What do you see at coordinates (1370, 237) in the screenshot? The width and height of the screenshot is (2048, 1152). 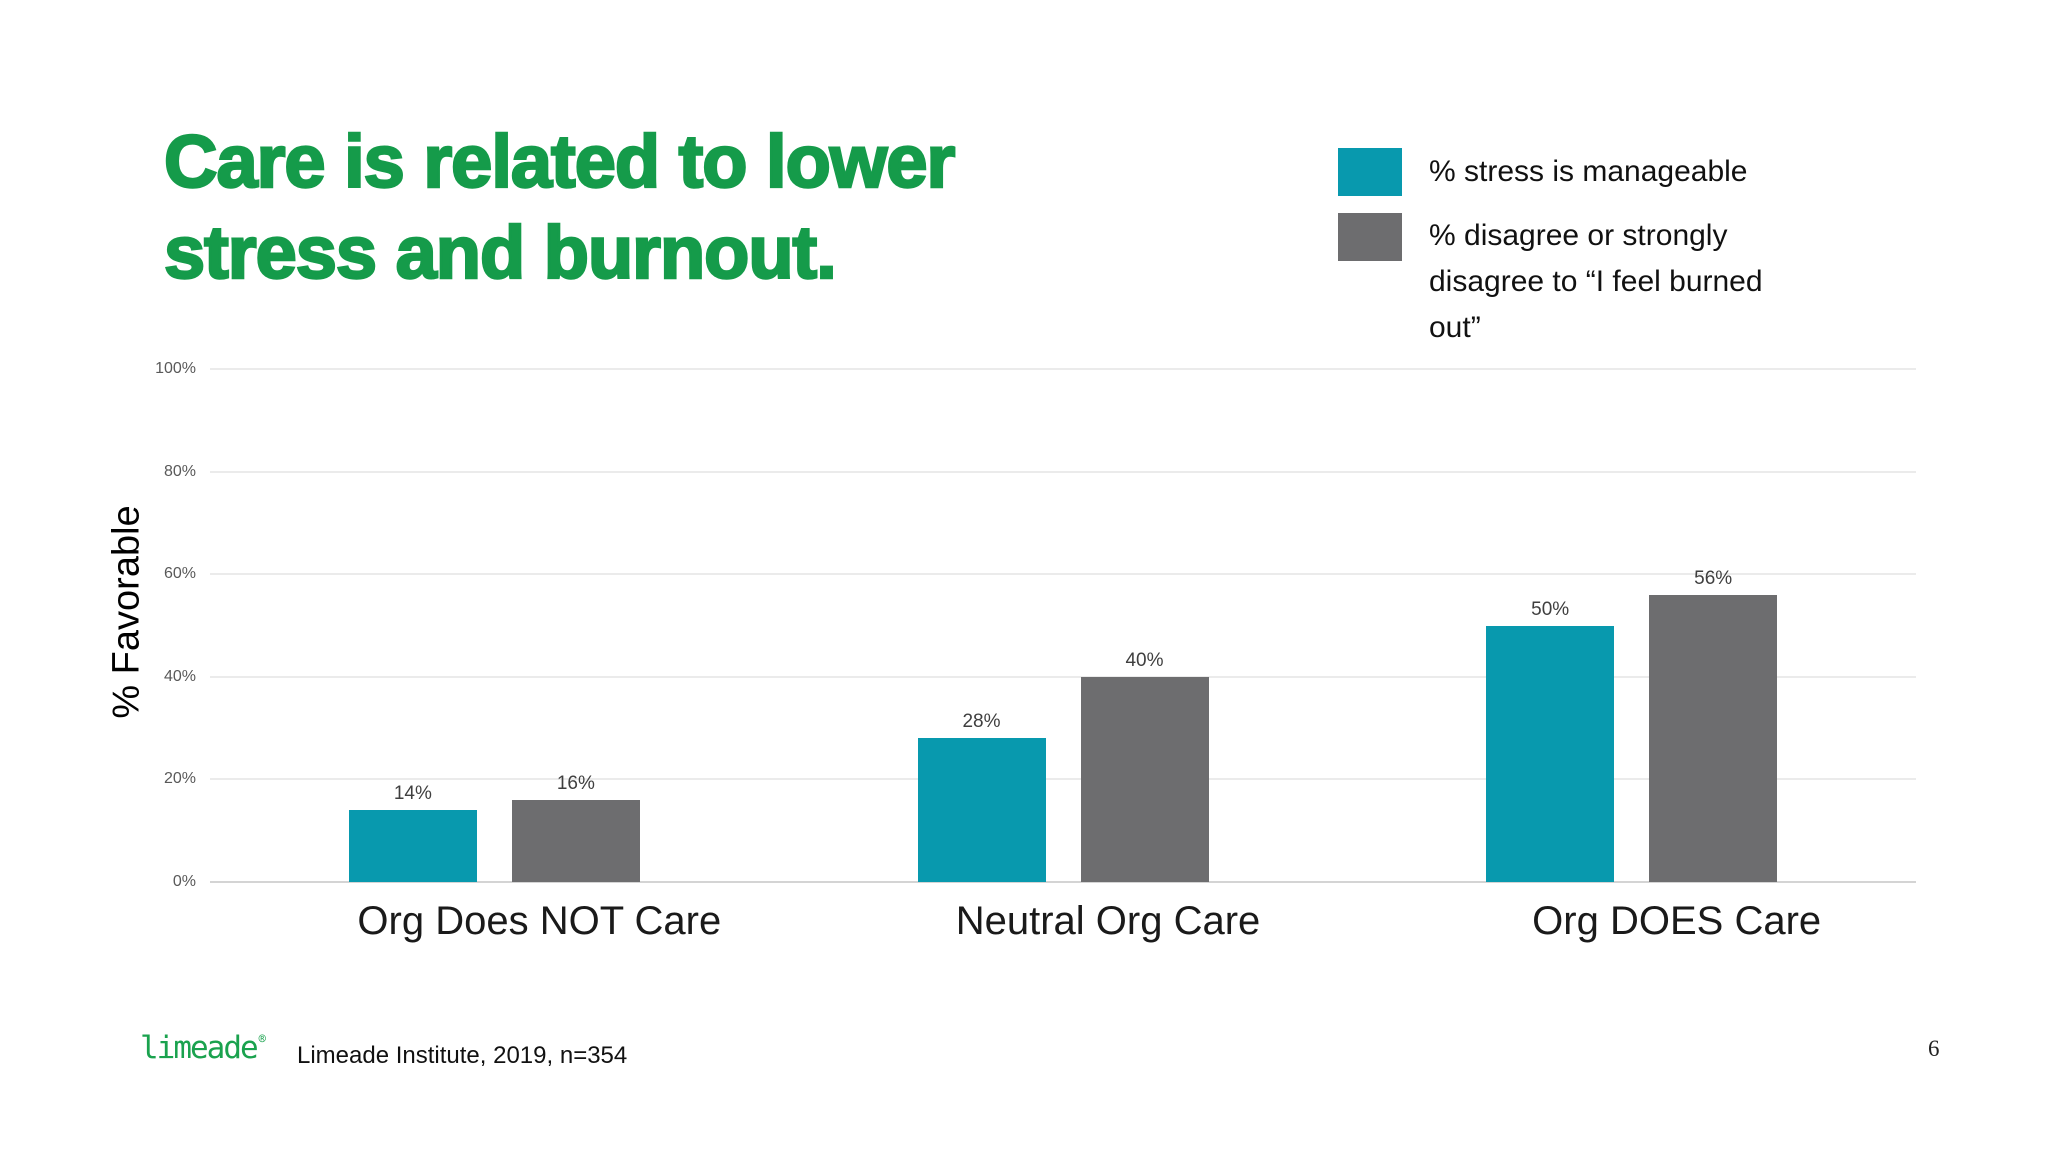 I see `legend-swatch-gray` at bounding box center [1370, 237].